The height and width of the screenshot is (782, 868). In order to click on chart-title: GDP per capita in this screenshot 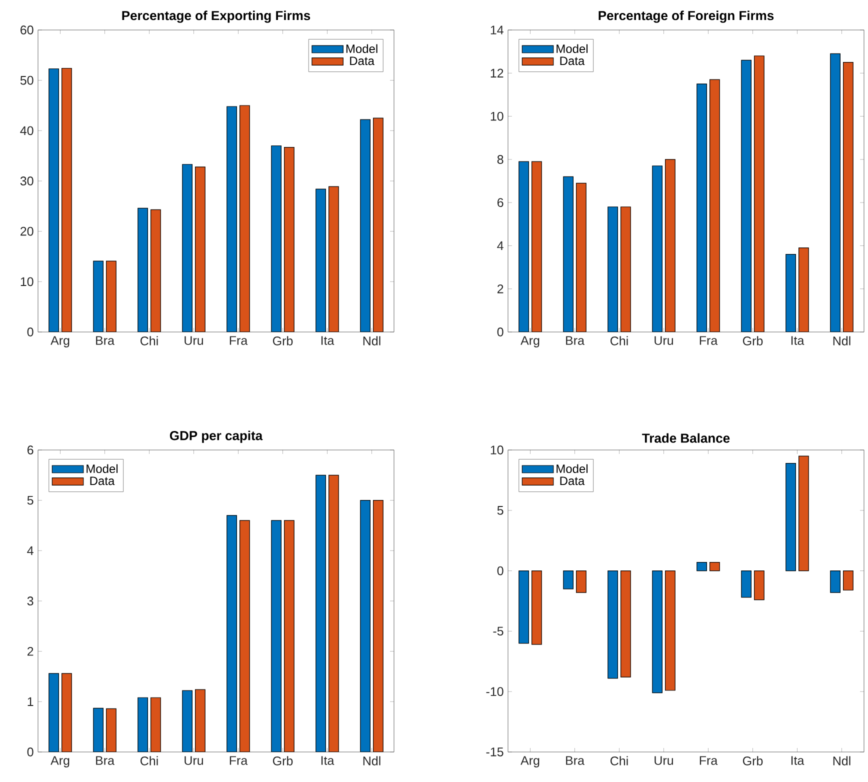, I will do `click(216, 436)`.